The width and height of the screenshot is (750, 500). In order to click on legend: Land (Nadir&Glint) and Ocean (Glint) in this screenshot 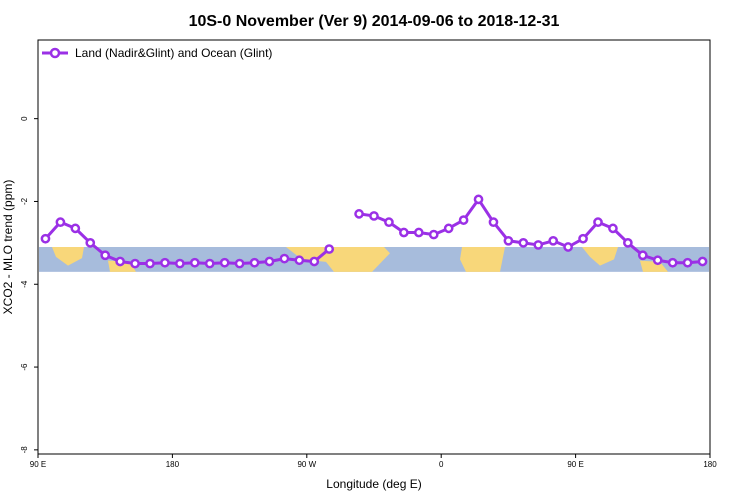, I will do `click(157, 53)`.